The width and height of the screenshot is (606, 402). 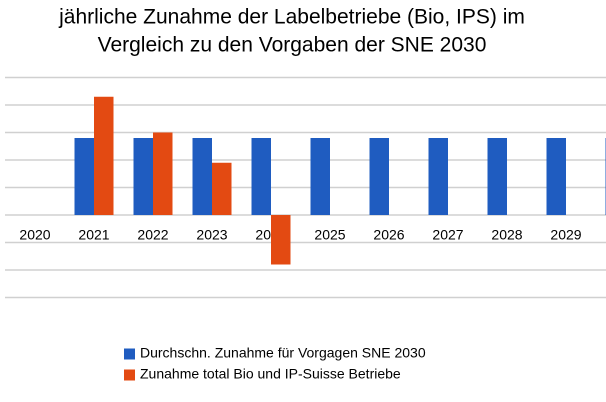 What do you see at coordinates (270, 374) in the screenshot?
I see `legend-label: Zunahme total Bio und IP-Suisse Betriebe` at bounding box center [270, 374].